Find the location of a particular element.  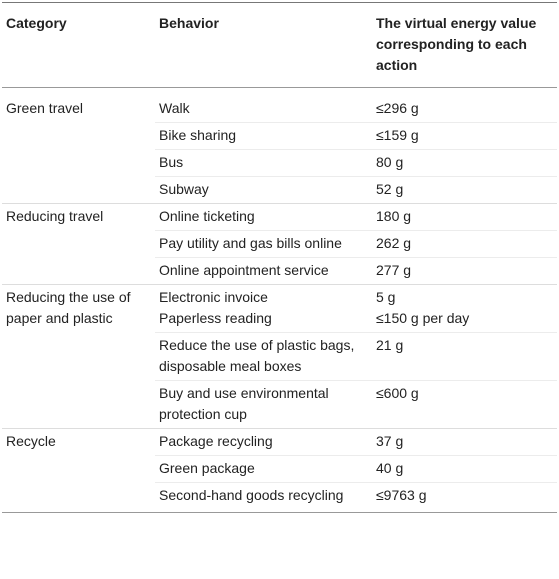

value-cell: ≤9763 g is located at coordinates (464, 497).